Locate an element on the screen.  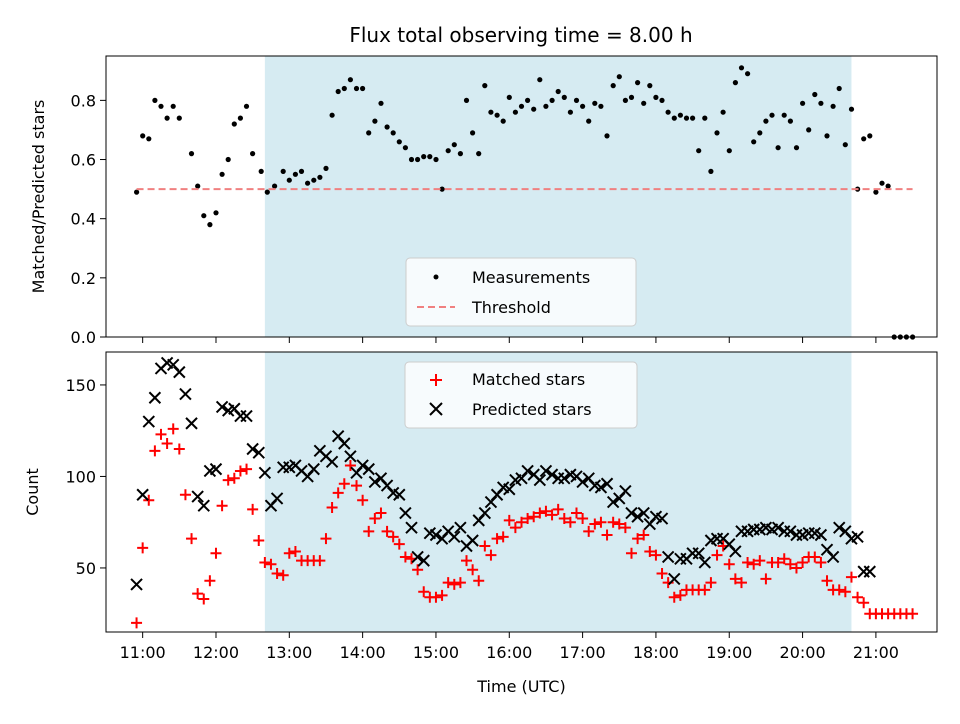
bottom-x-tick-label: 20:00 is located at coordinates (803, 652).